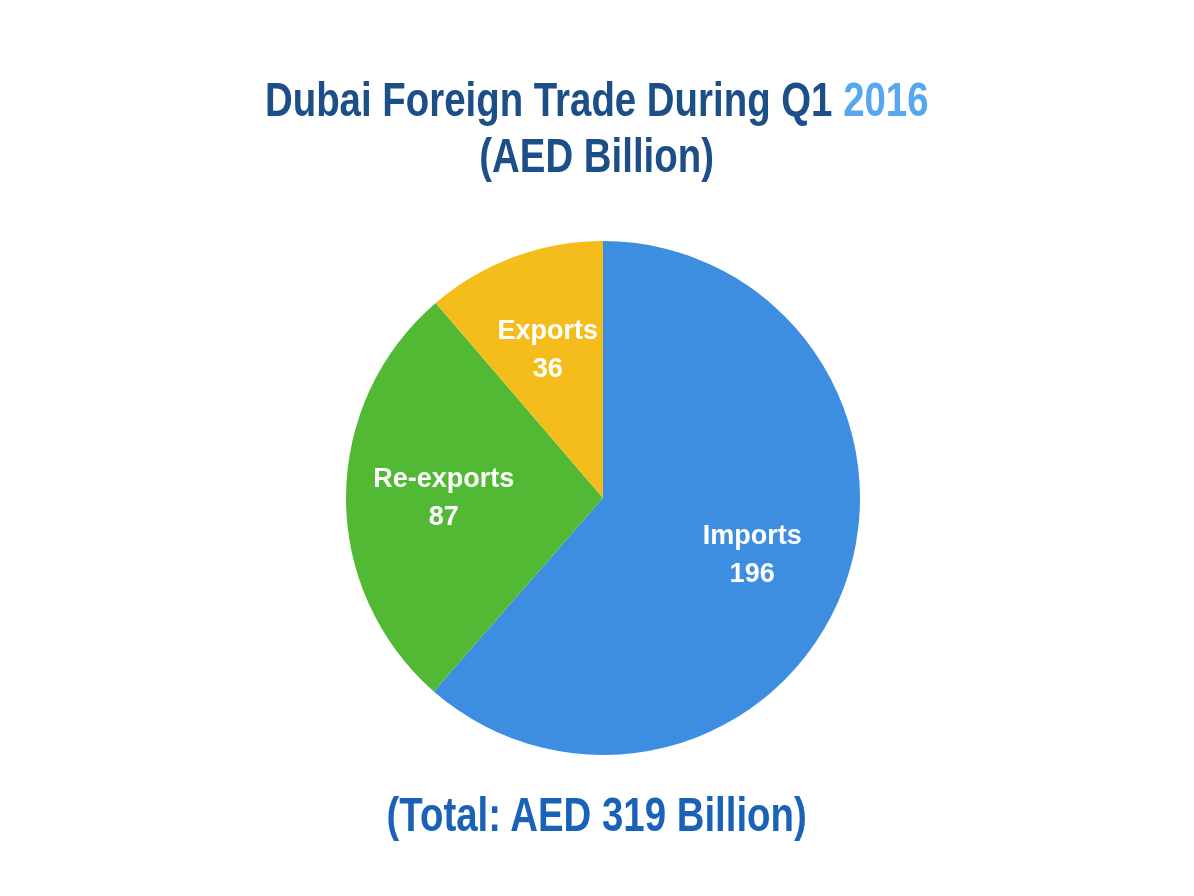 The width and height of the screenshot is (1194, 896). What do you see at coordinates (597, 99) in the screenshot?
I see `chart-title: Dubai Foreign Trade During Q1 2016` at bounding box center [597, 99].